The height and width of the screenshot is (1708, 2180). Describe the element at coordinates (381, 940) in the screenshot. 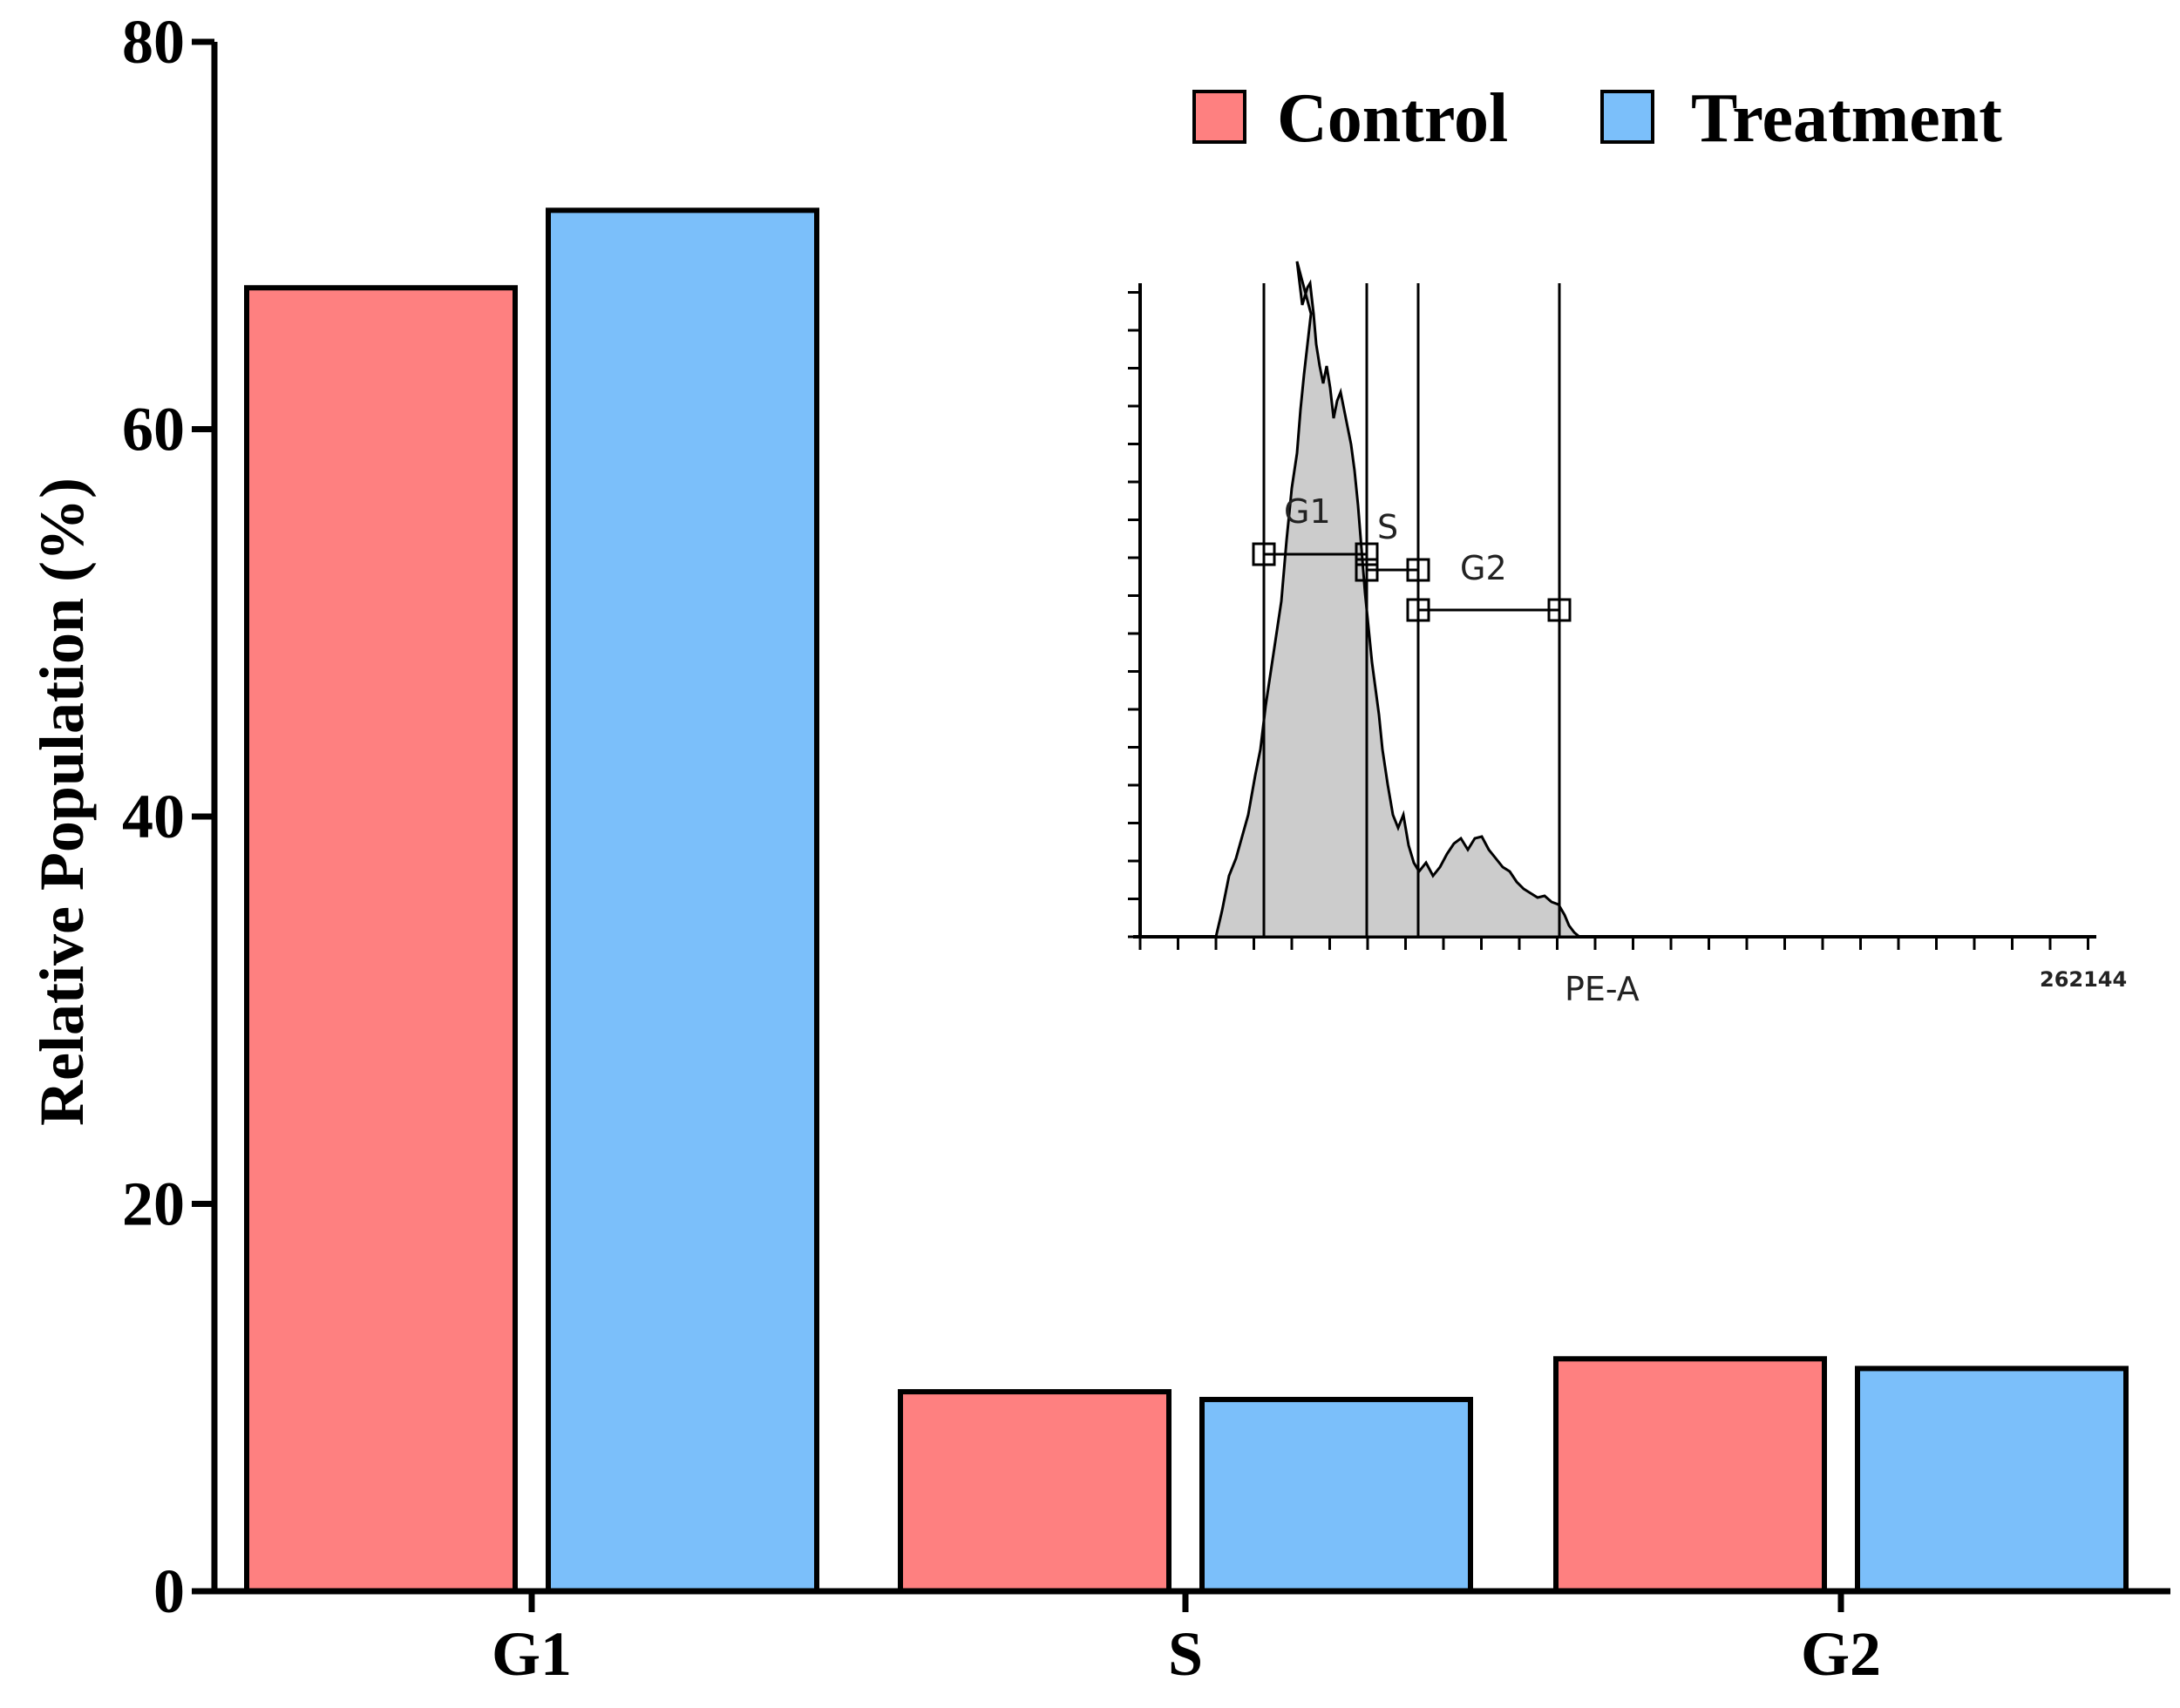

I see `bar-control-g1` at that location.